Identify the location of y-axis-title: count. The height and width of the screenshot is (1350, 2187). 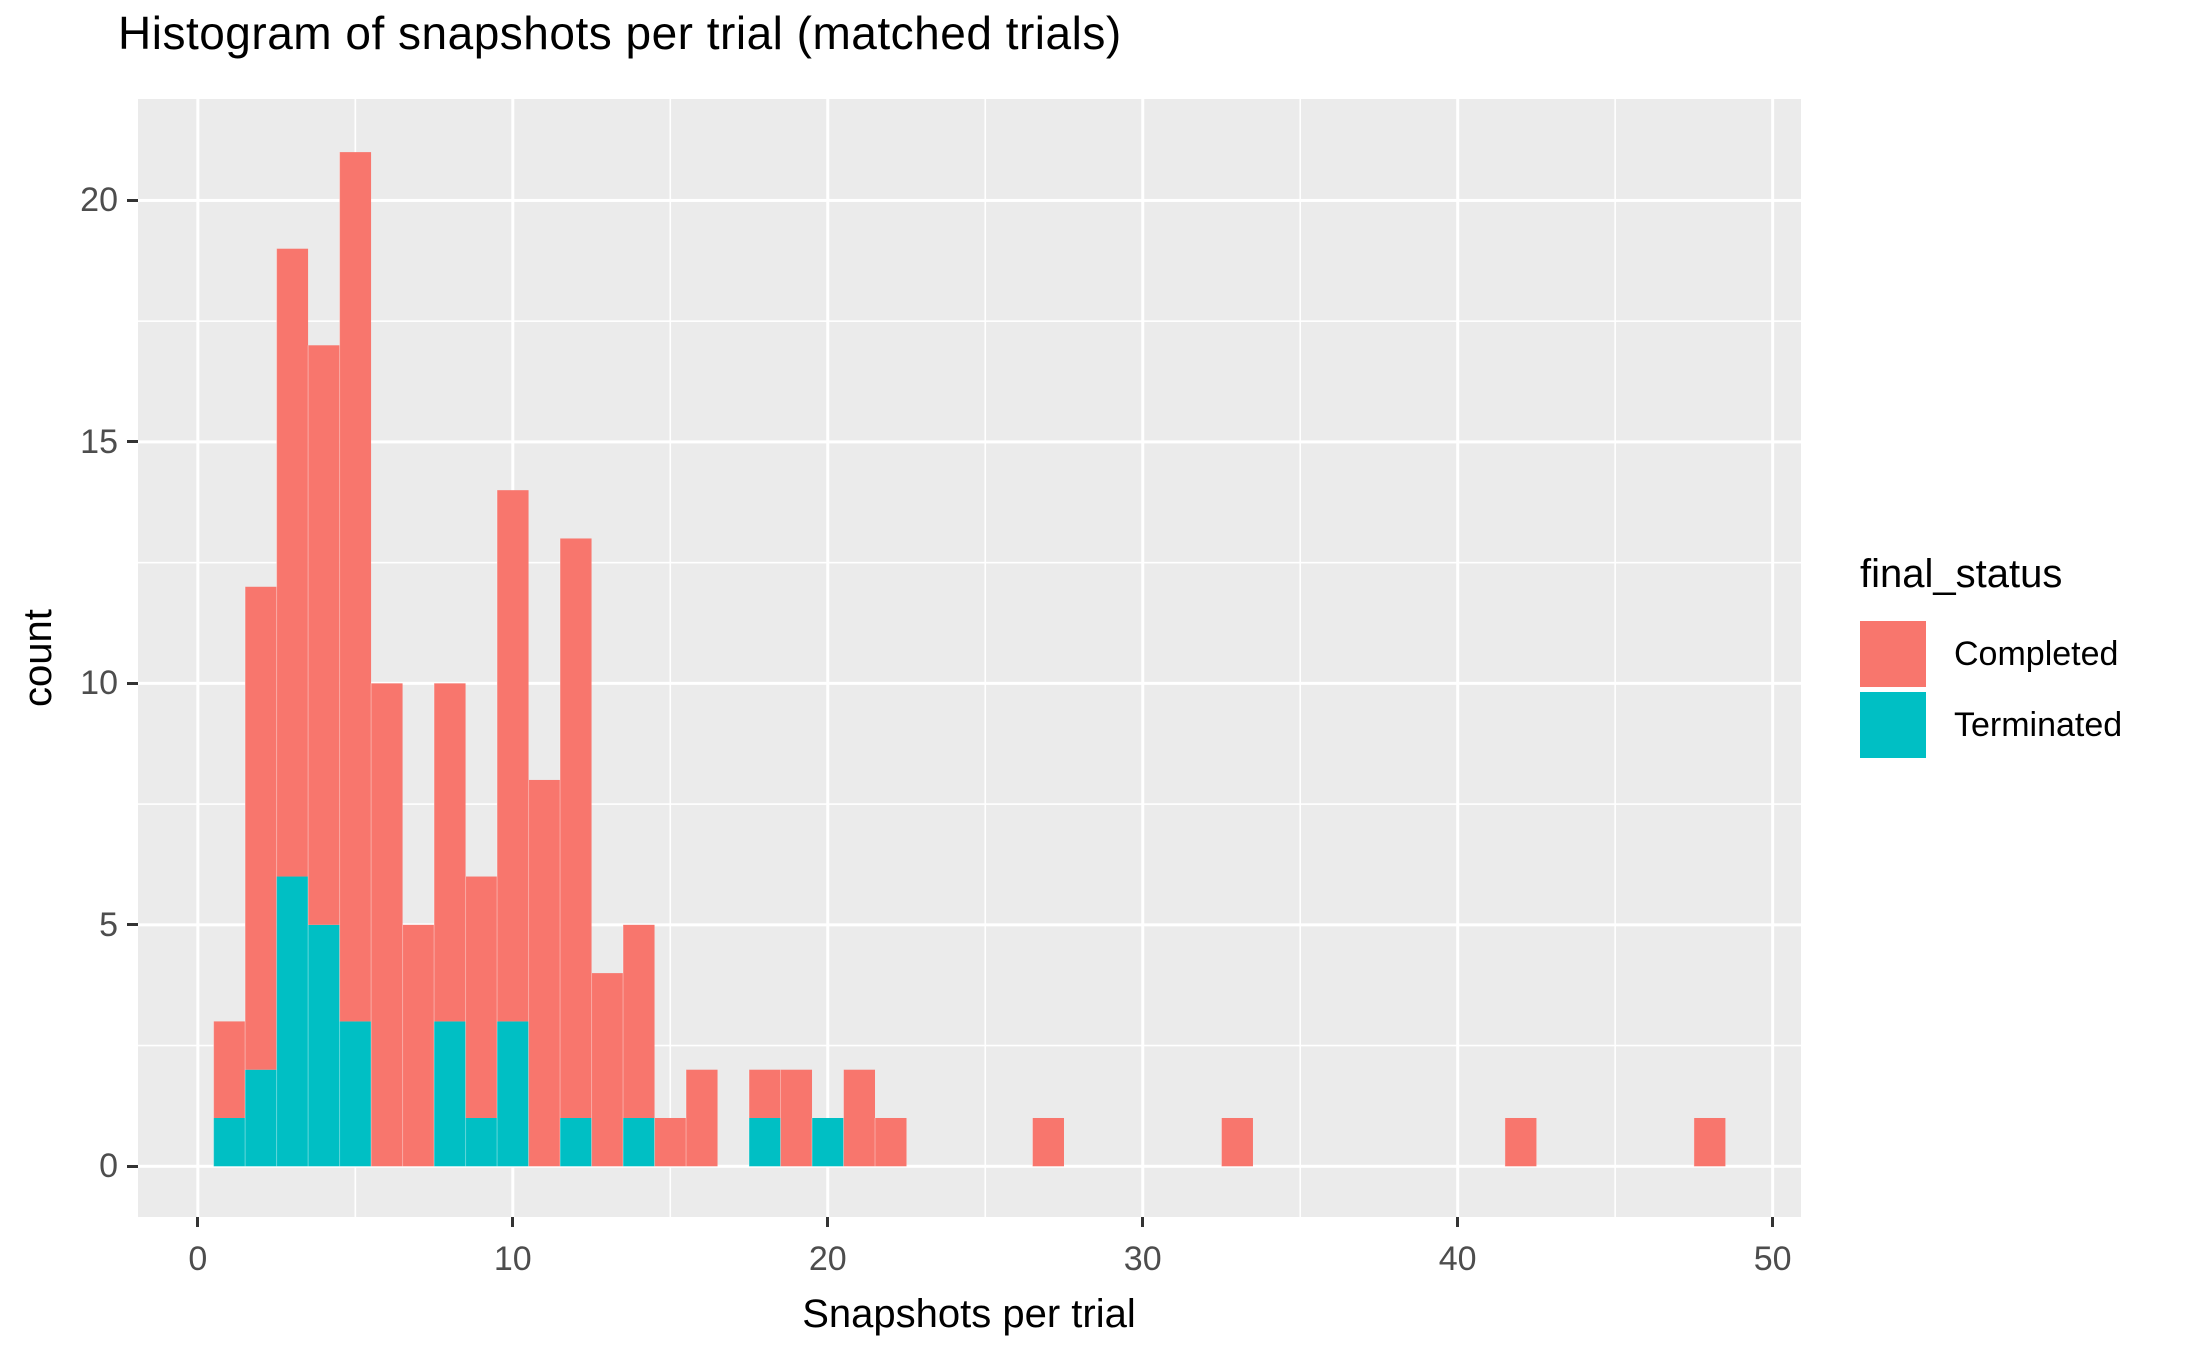
(38, 658).